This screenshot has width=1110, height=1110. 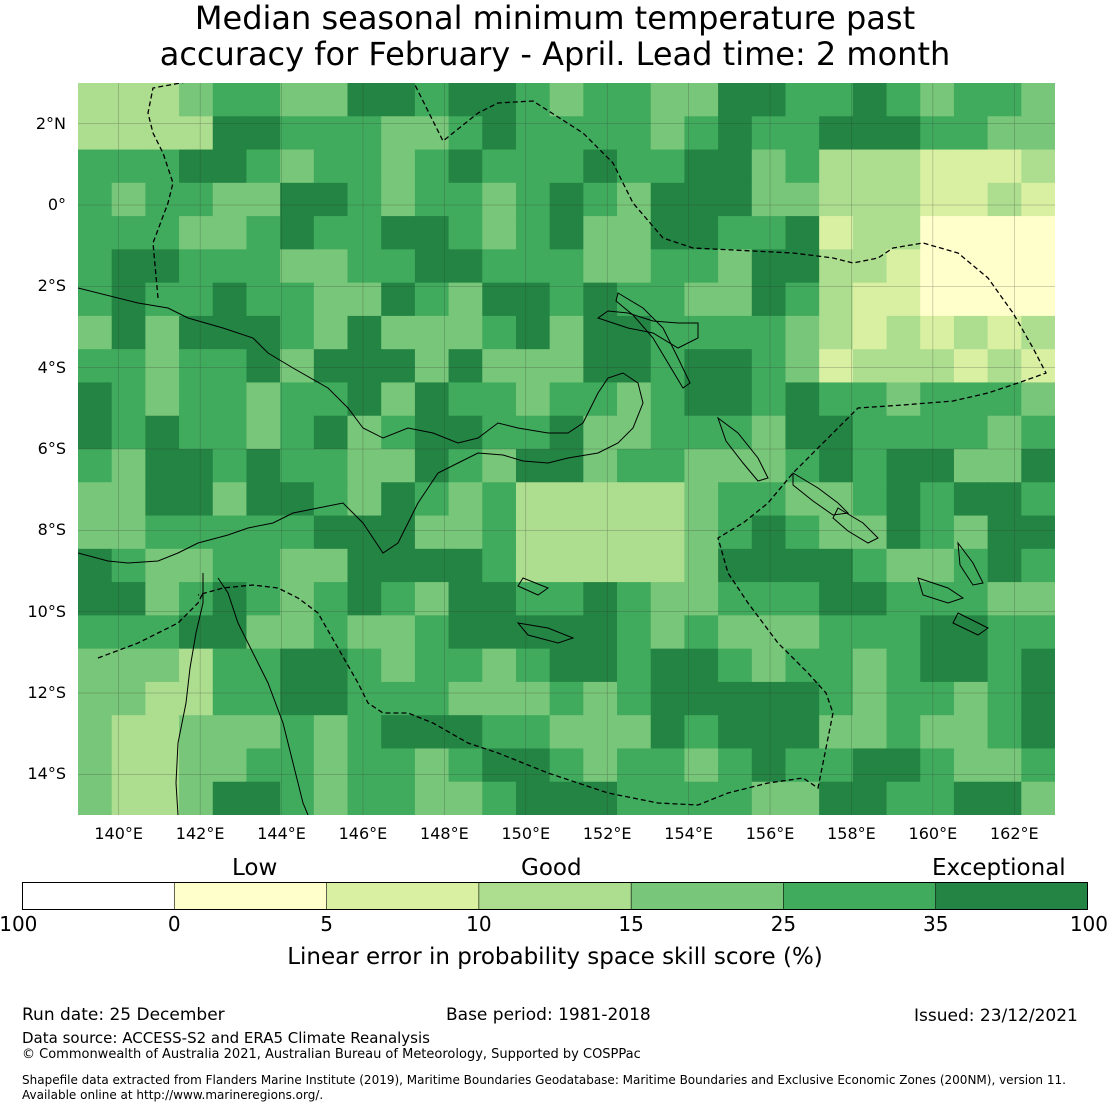 I want to click on colorbar-tick: 5, so click(x=326, y=924).